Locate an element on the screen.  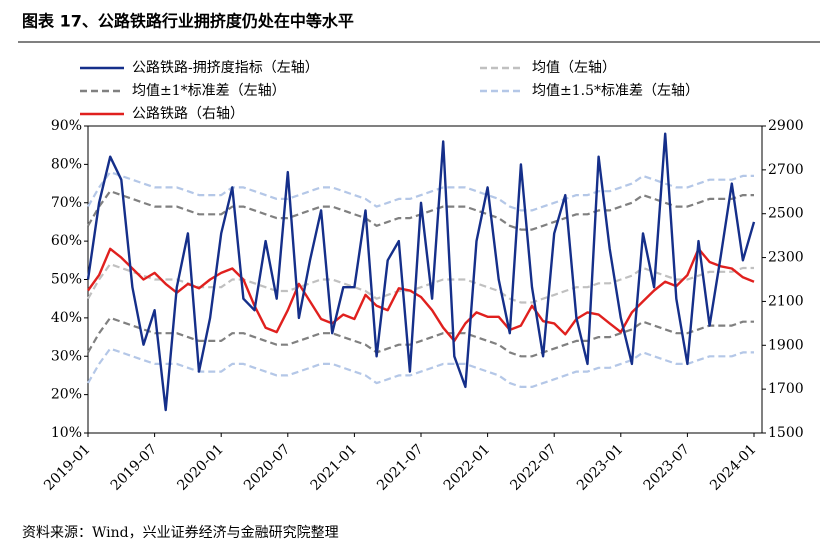
x-tick-label: 2024-01 is located at coordinates (733, 467).